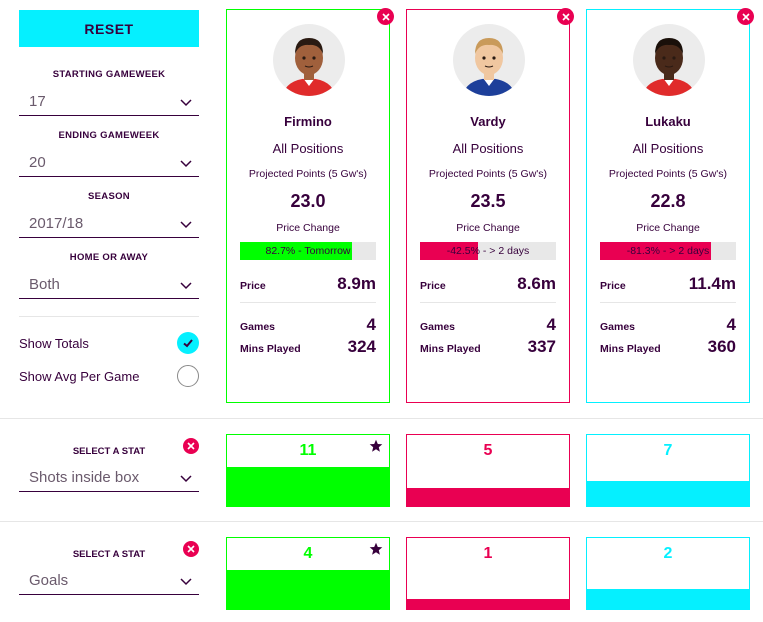 This screenshot has height=622, width=763. I want to click on mins-row: Mins Played 324, so click(308, 347).